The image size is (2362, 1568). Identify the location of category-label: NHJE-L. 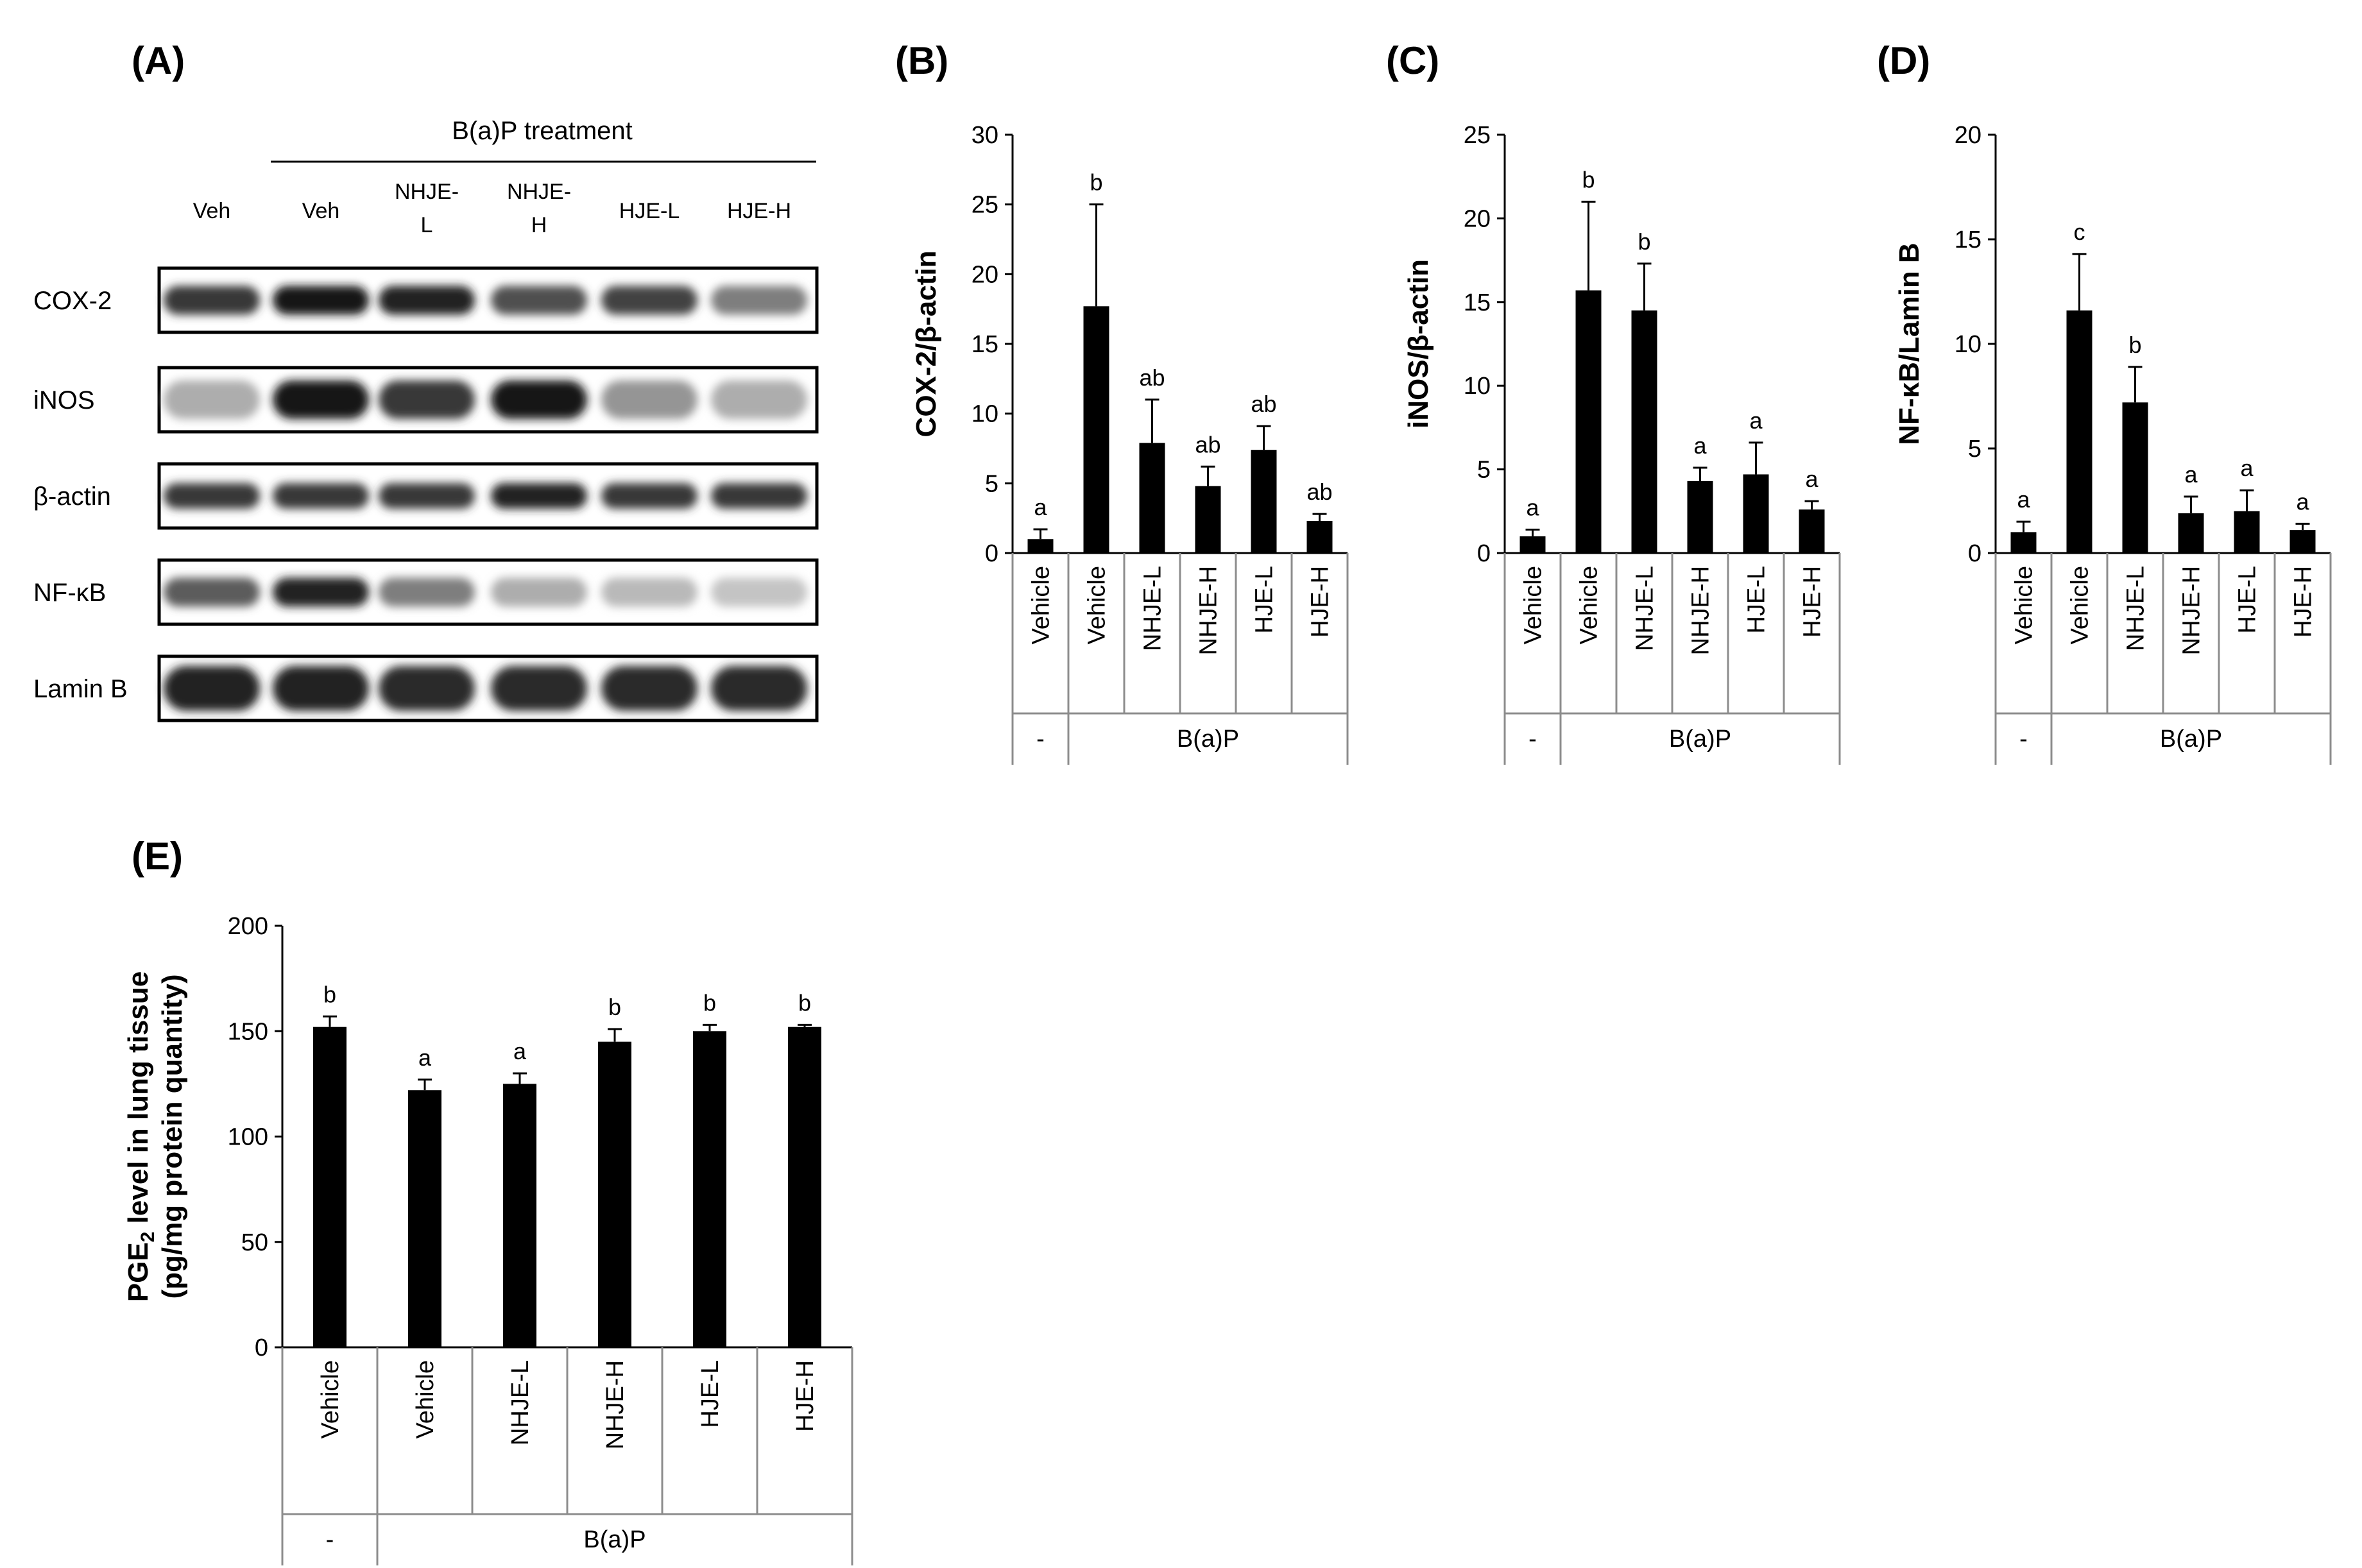
(2136, 608).